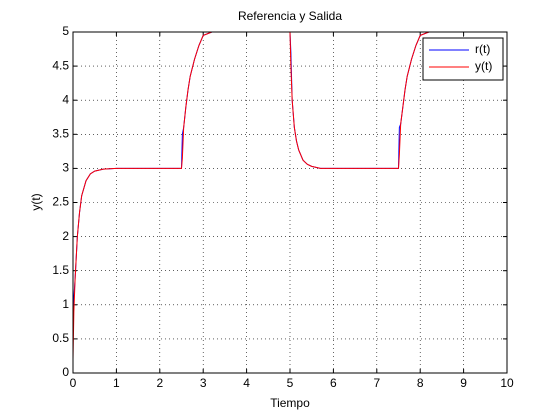  Describe the element at coordinates (507, 383) in the screenshot. I see `x-tick-label: 10` at that location.